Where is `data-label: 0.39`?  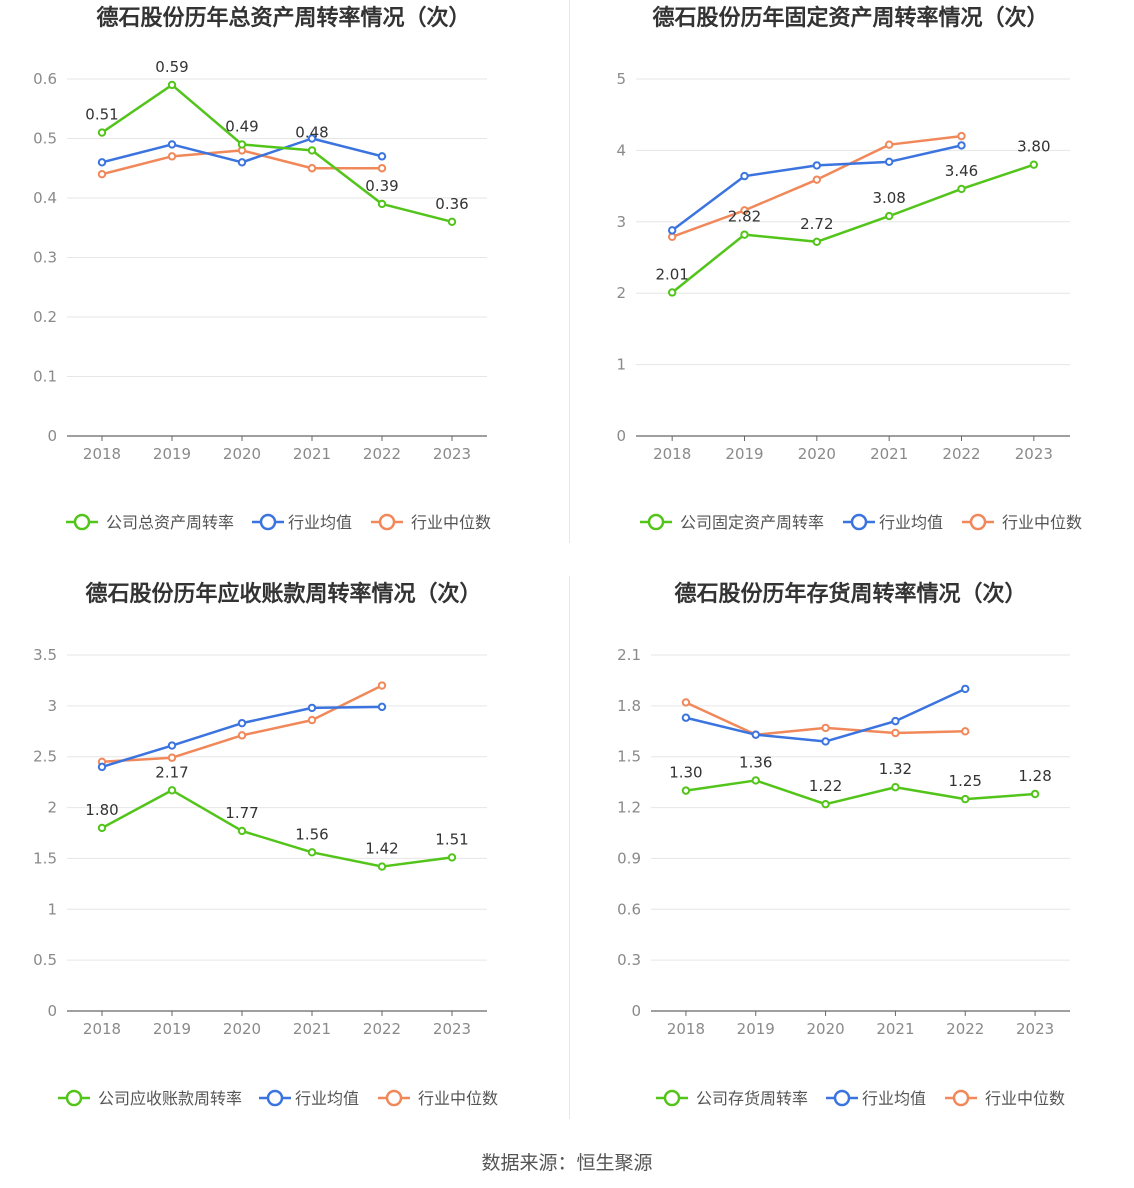 data-label: 0.39 is located at coordinates (381, 186).